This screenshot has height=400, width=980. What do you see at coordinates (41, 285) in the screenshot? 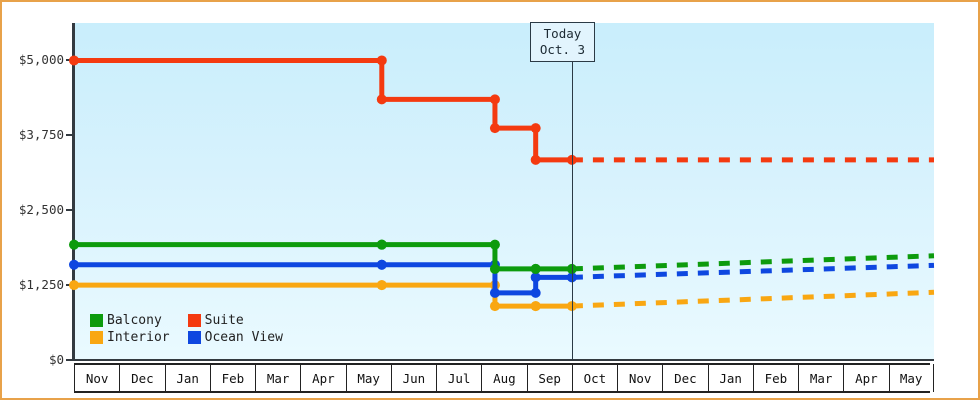
I see `y-tick-label: $1,250` at bounding box center [41, 285].